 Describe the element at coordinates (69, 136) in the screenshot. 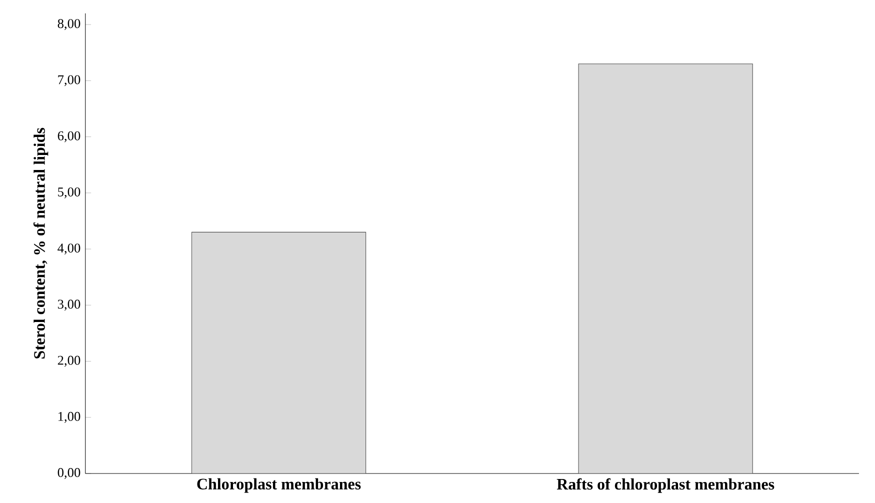

I see `y-tick-label: 6,00` at that location.